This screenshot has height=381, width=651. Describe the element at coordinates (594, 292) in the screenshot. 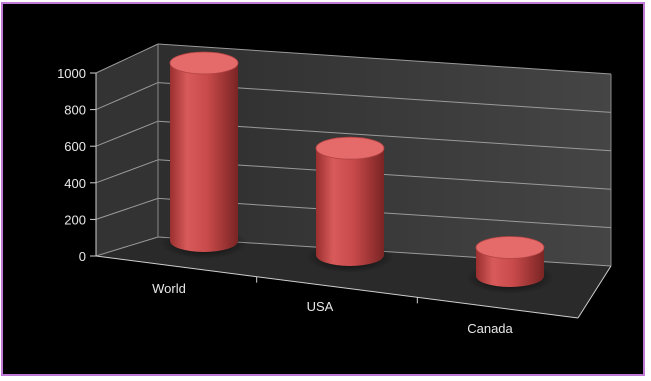

I see `x-axis-depth-line` at that location.